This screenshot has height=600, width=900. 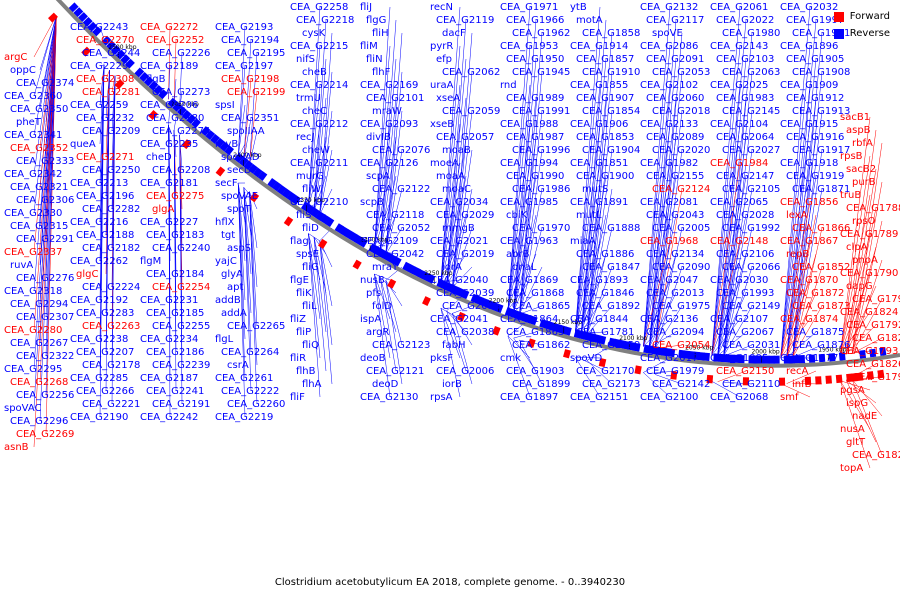 I want to click on gene-label: CEA_G1857, so click(x=605, y=59).